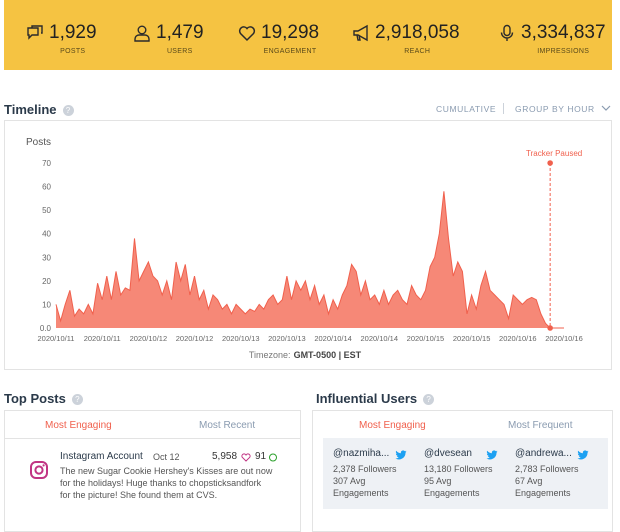 The width and height of the screenshot is (620, 532). I want to click on comments: 91, so click(261, 456).